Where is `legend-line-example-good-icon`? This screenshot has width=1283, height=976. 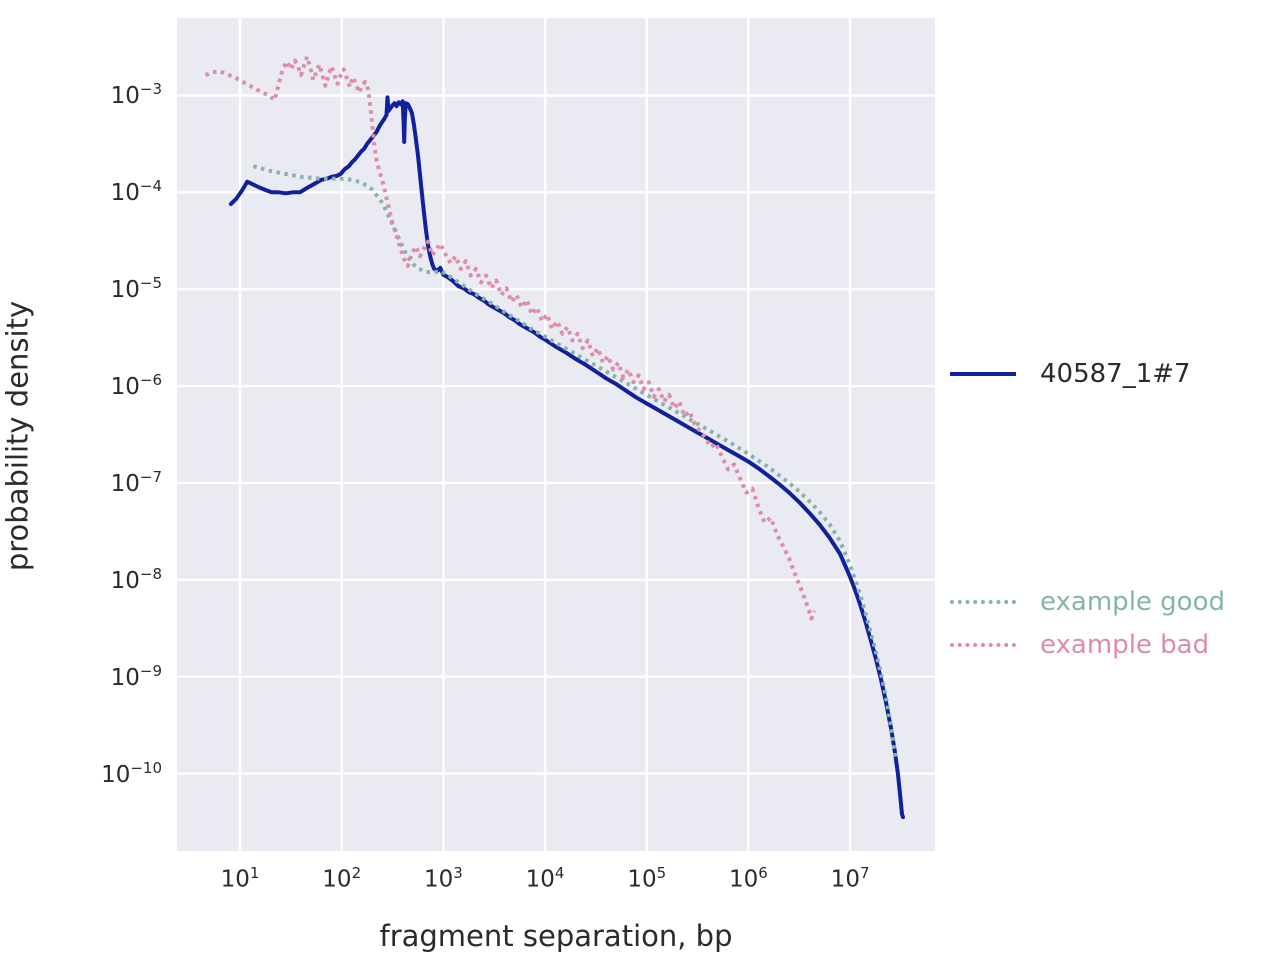
legend-line-example-good-icon is located at coordinates (983, 602).